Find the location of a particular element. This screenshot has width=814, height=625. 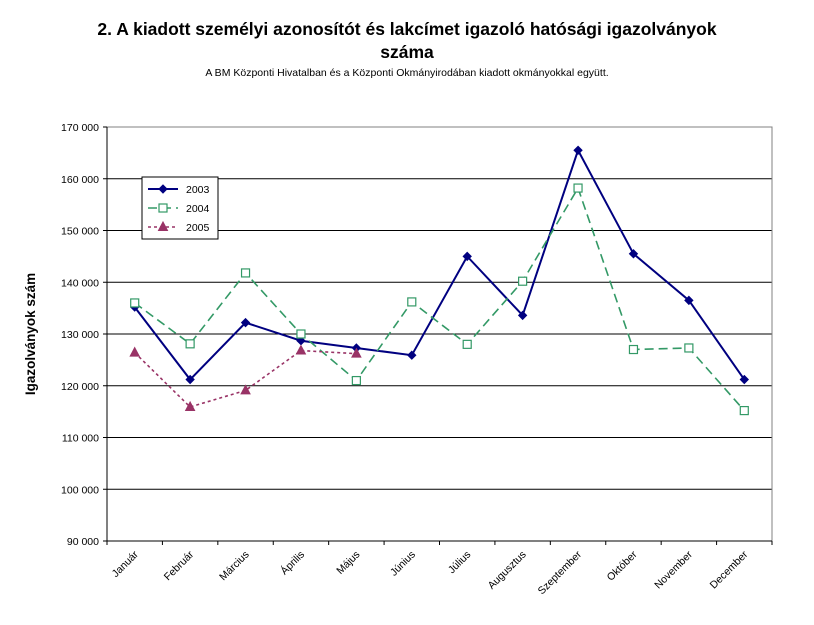

legend-label: 2005 is located at coordinates (198, 228).